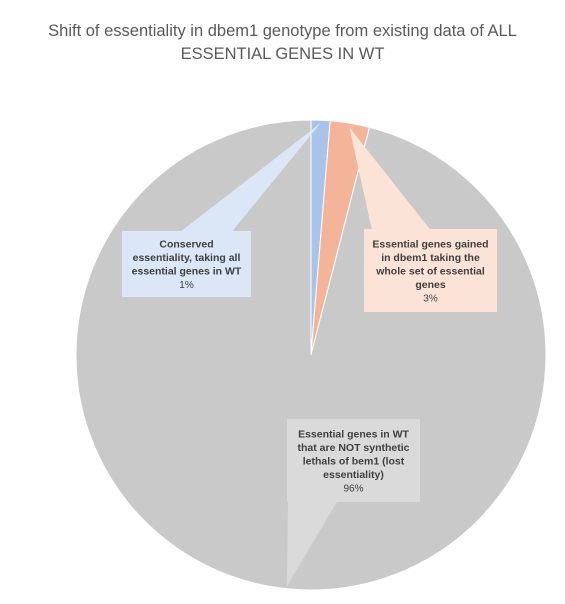 The width and height of the screenshot is (565, 604). I want to click on slice-label-3-line-3: lethals of bem1 (lost, so click(354, 461).